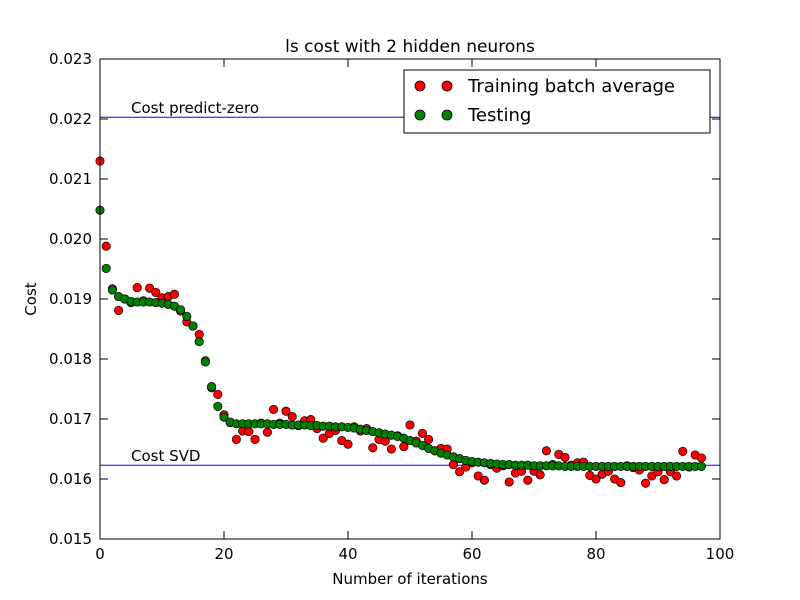  Describe the element at coordinates (410, 579) in the screenshot. I see `x-axis-label: Number of iterations` at that location.